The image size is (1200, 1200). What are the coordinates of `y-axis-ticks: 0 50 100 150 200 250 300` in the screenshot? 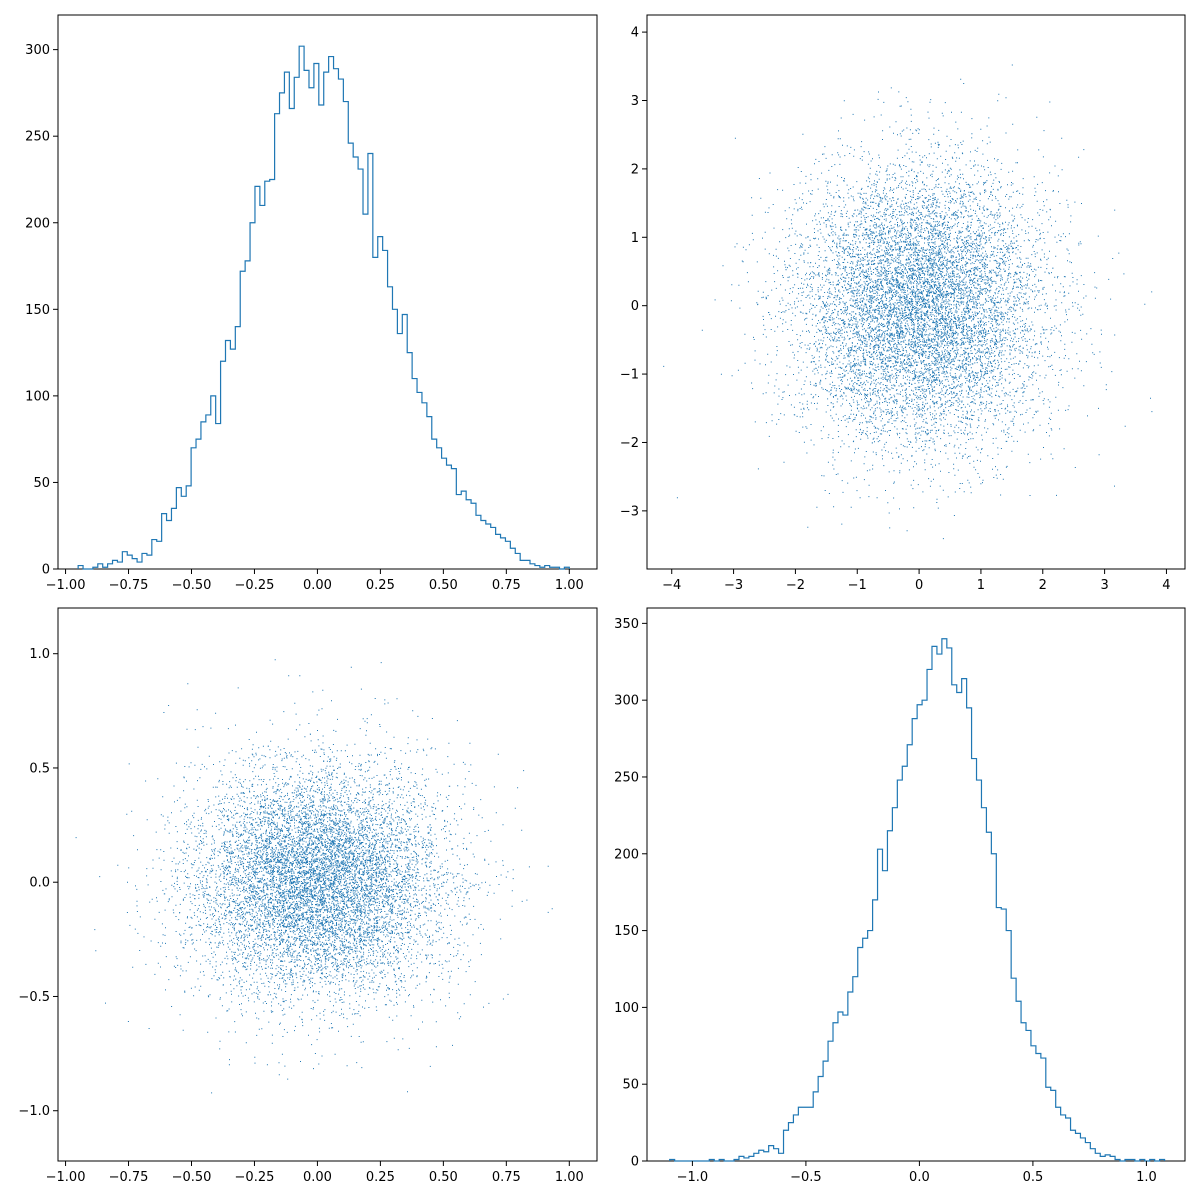 It's located at (41, 310).